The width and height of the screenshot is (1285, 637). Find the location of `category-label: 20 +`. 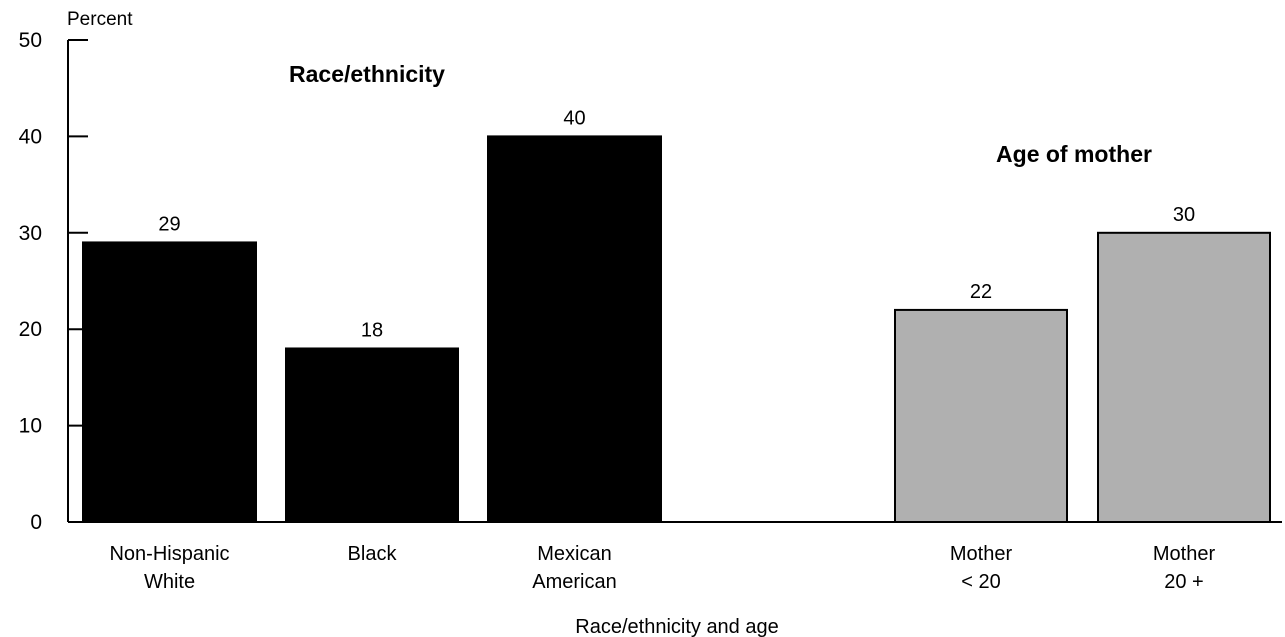

category-label: 20 + is located at coordinates (1183, 582).